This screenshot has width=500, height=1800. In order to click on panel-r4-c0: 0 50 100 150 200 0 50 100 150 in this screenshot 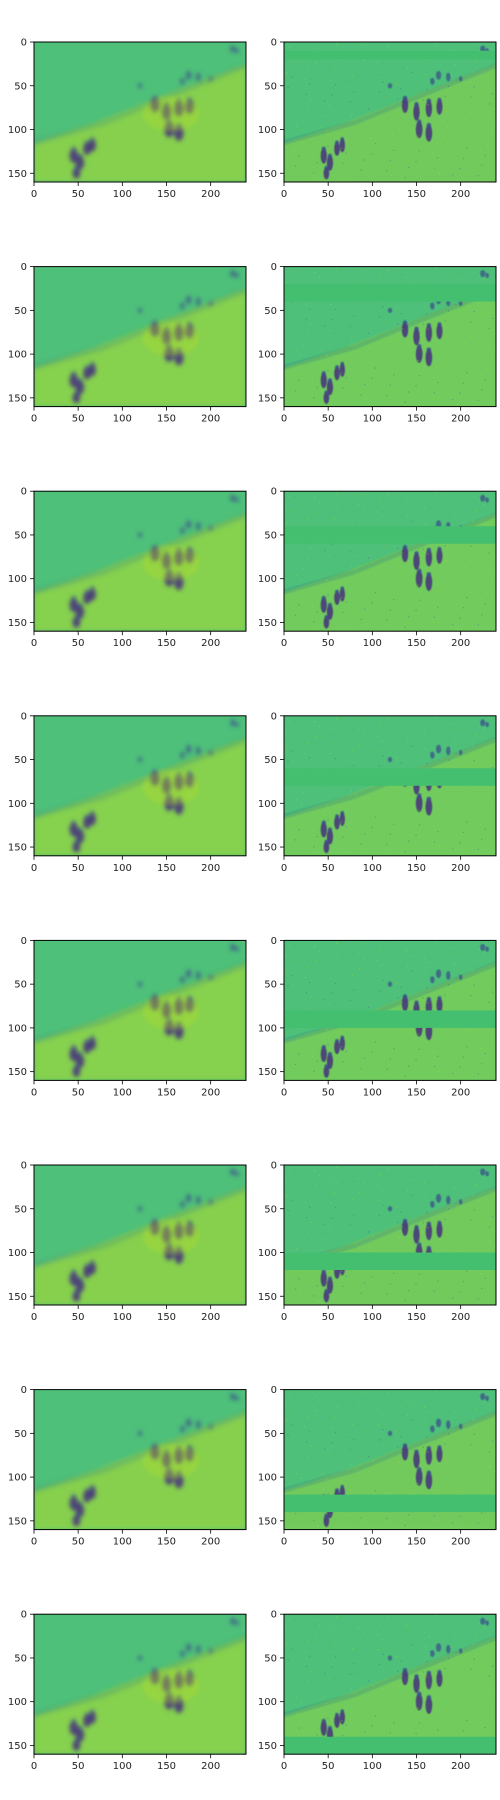, I will do `click(127, 1017)`.